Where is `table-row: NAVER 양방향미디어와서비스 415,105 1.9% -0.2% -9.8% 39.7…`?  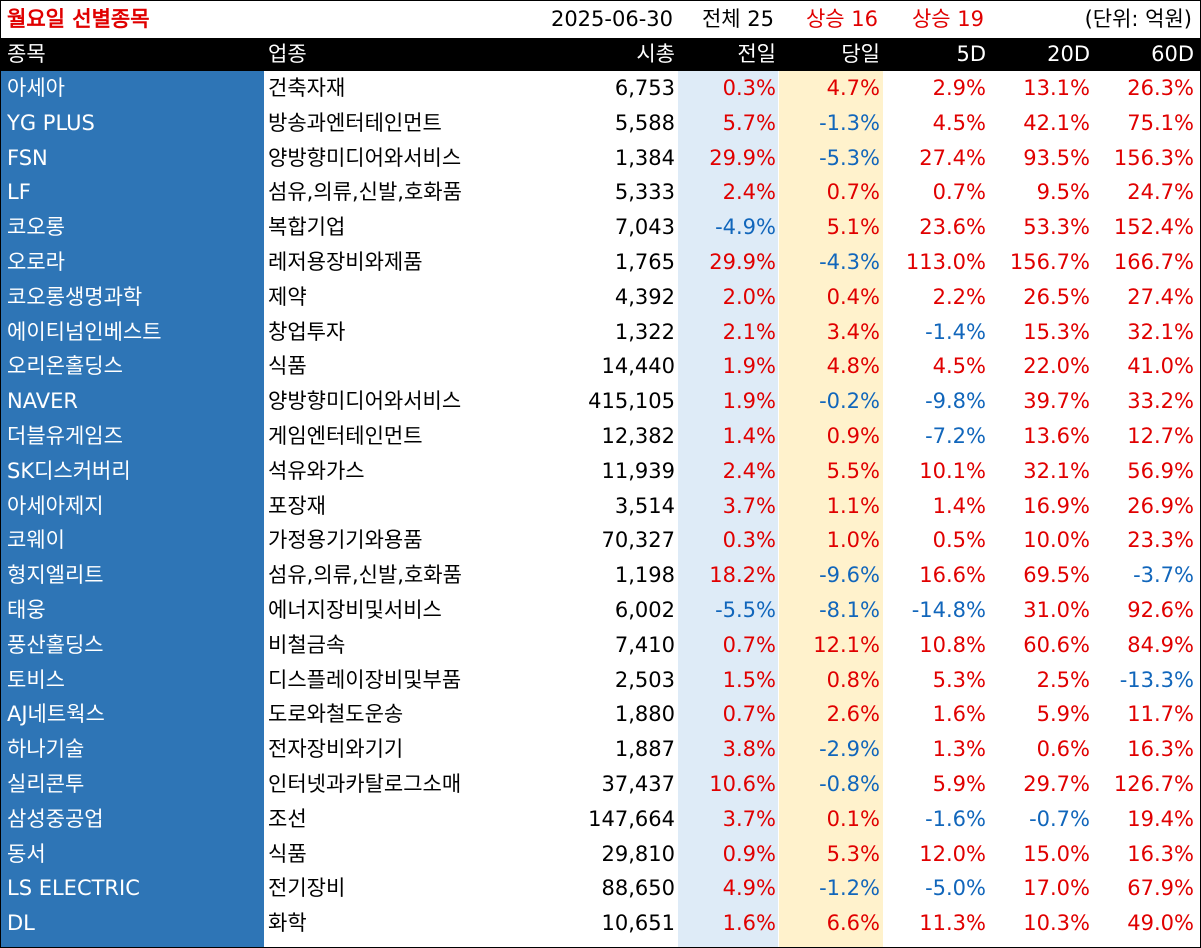
table-row: NAVER 양방향미디어와서비스 415,105 1.9% -0.2% -9.8% 39.7… is located at coordinates (600, 401).